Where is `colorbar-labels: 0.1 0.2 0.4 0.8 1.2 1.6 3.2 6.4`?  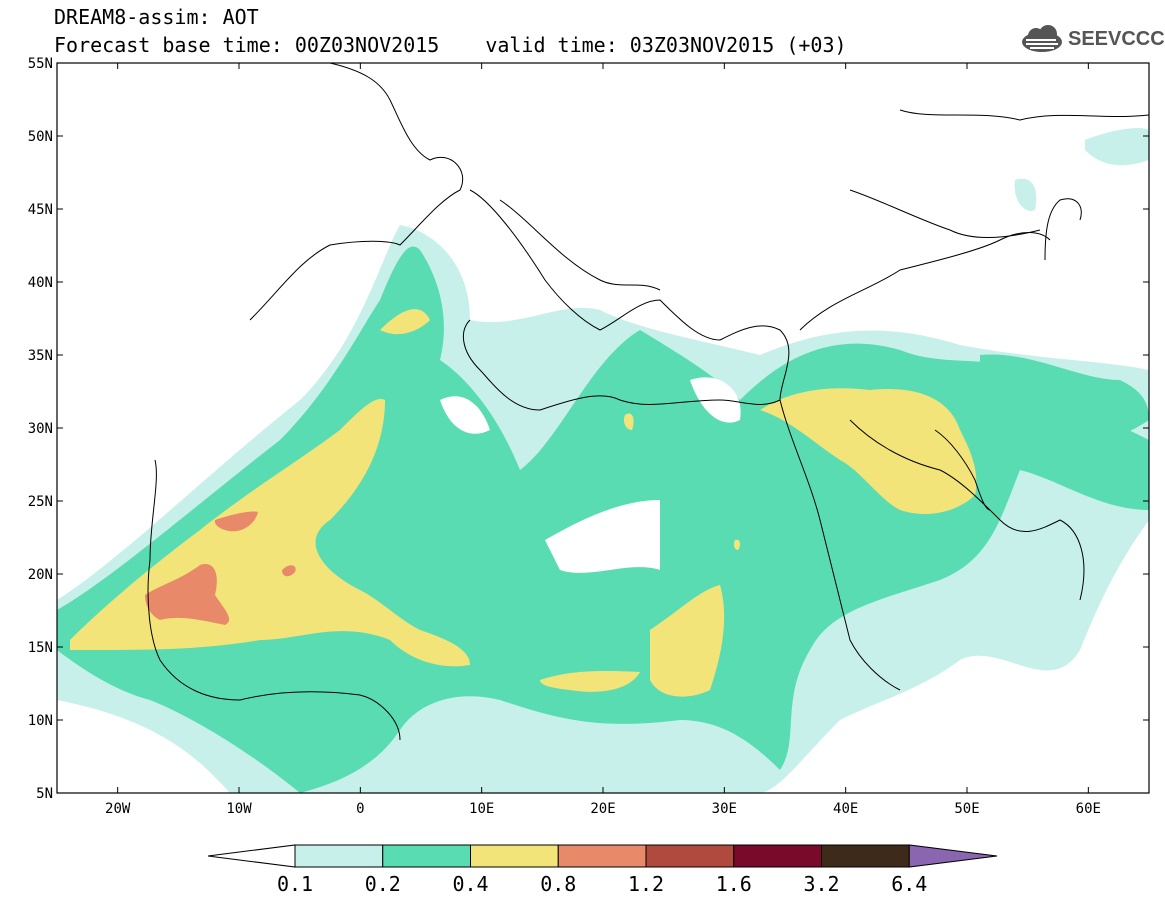 colorbar-labels: 0.1 0.2 0.4 0.8 1.2 1.6 3.2 6.4 is located at coordinates (602, 884).